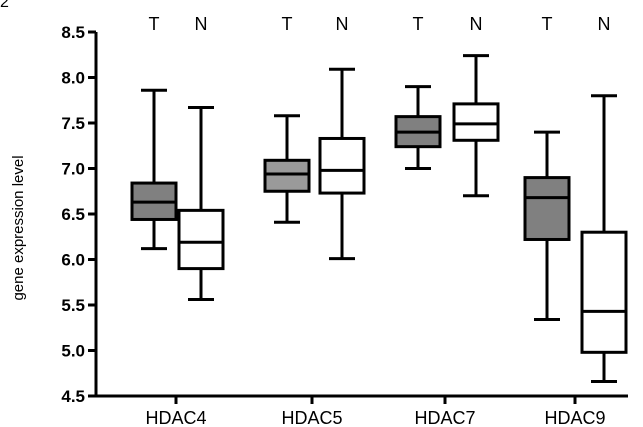 This screenshot has height=427, width=643. What do you see at coordinates (73, 169) in the screenshot?
I see `y-tick-label: 7.0` at bounding box center [73, 169].